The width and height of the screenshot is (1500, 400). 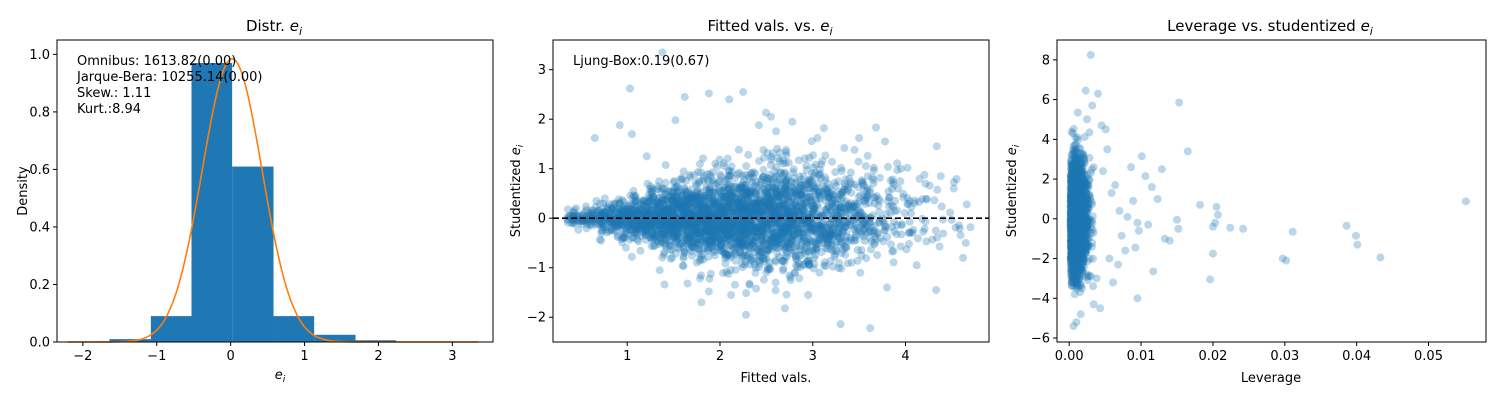 I want to click on histogram-title: Distr. ei, so click(x=274, y=27).